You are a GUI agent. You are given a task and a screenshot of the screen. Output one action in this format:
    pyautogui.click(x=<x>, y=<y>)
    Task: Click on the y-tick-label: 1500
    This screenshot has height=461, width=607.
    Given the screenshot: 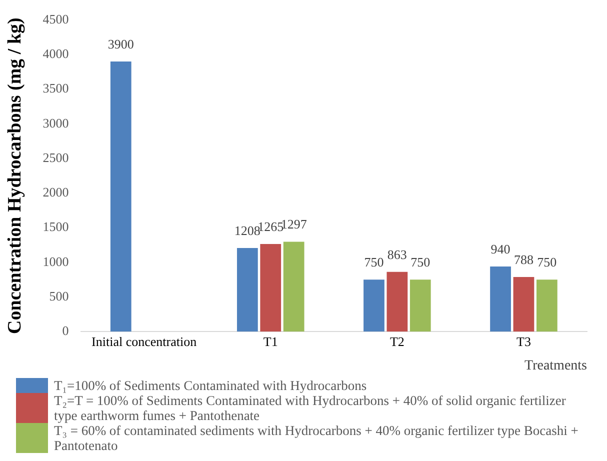 What is the action you would take?
    pyautogui.click(x=55, y=226)
    